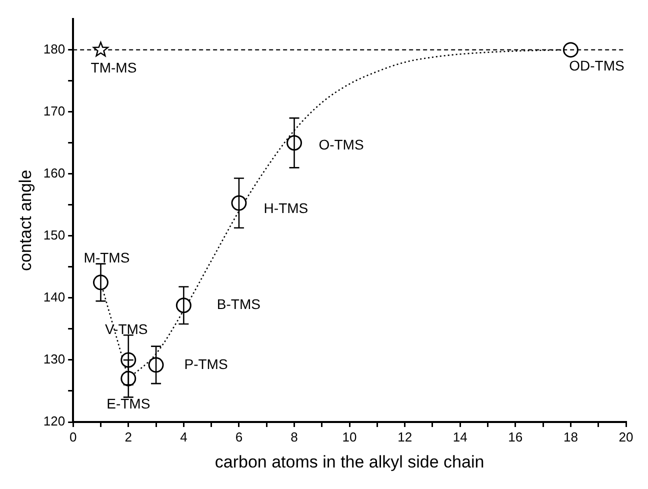  Describe the element at coordinates (25, 220) in the screenshot. I see `y-axis-title: contact angle` at that location.